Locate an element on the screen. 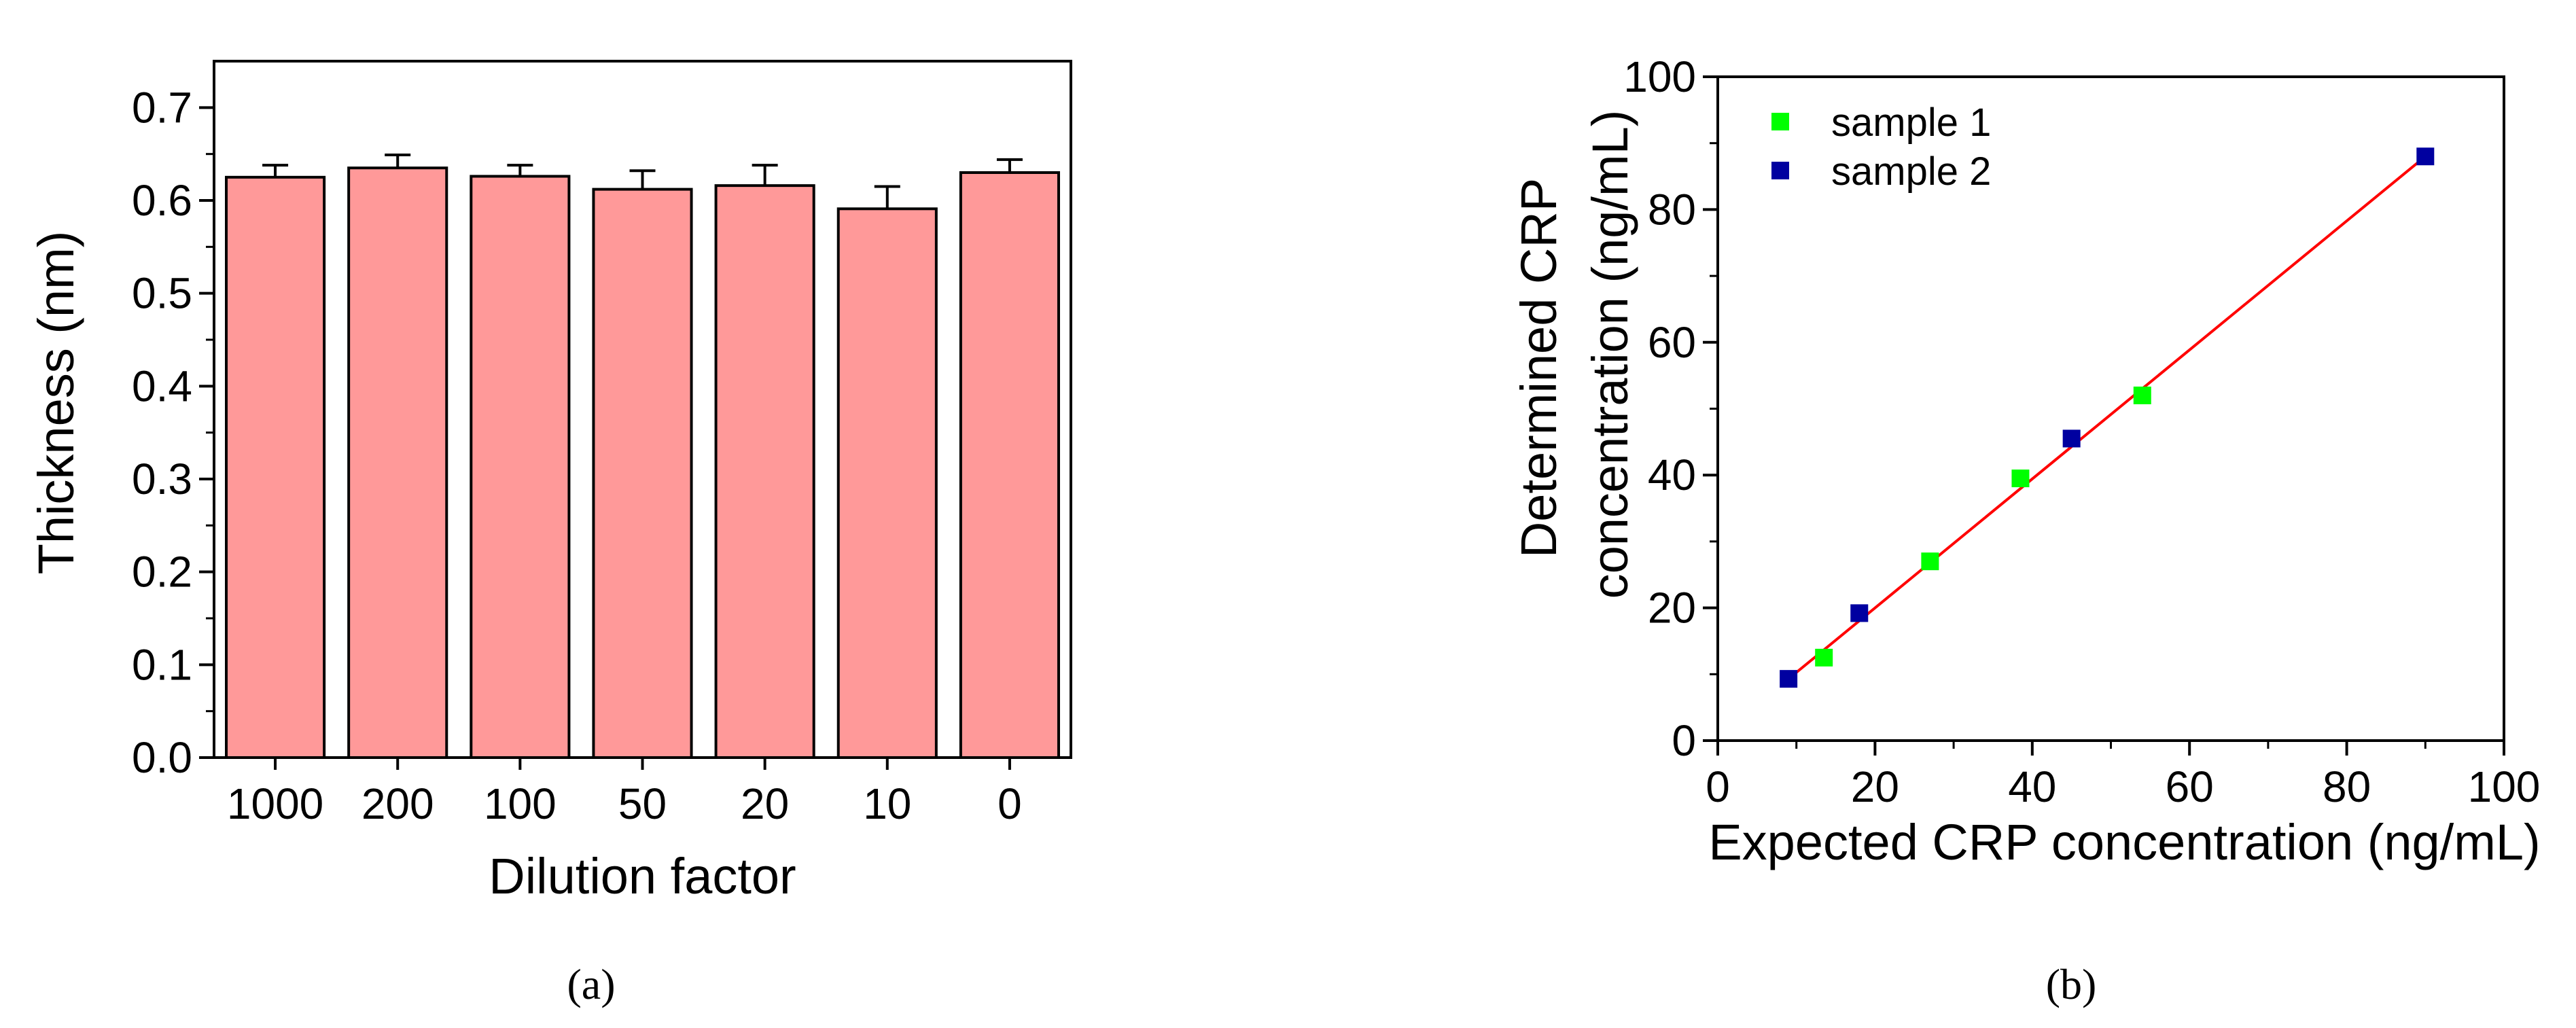  a-y-axis-label: Thickness (nm) is located at coordinates (56, 403).